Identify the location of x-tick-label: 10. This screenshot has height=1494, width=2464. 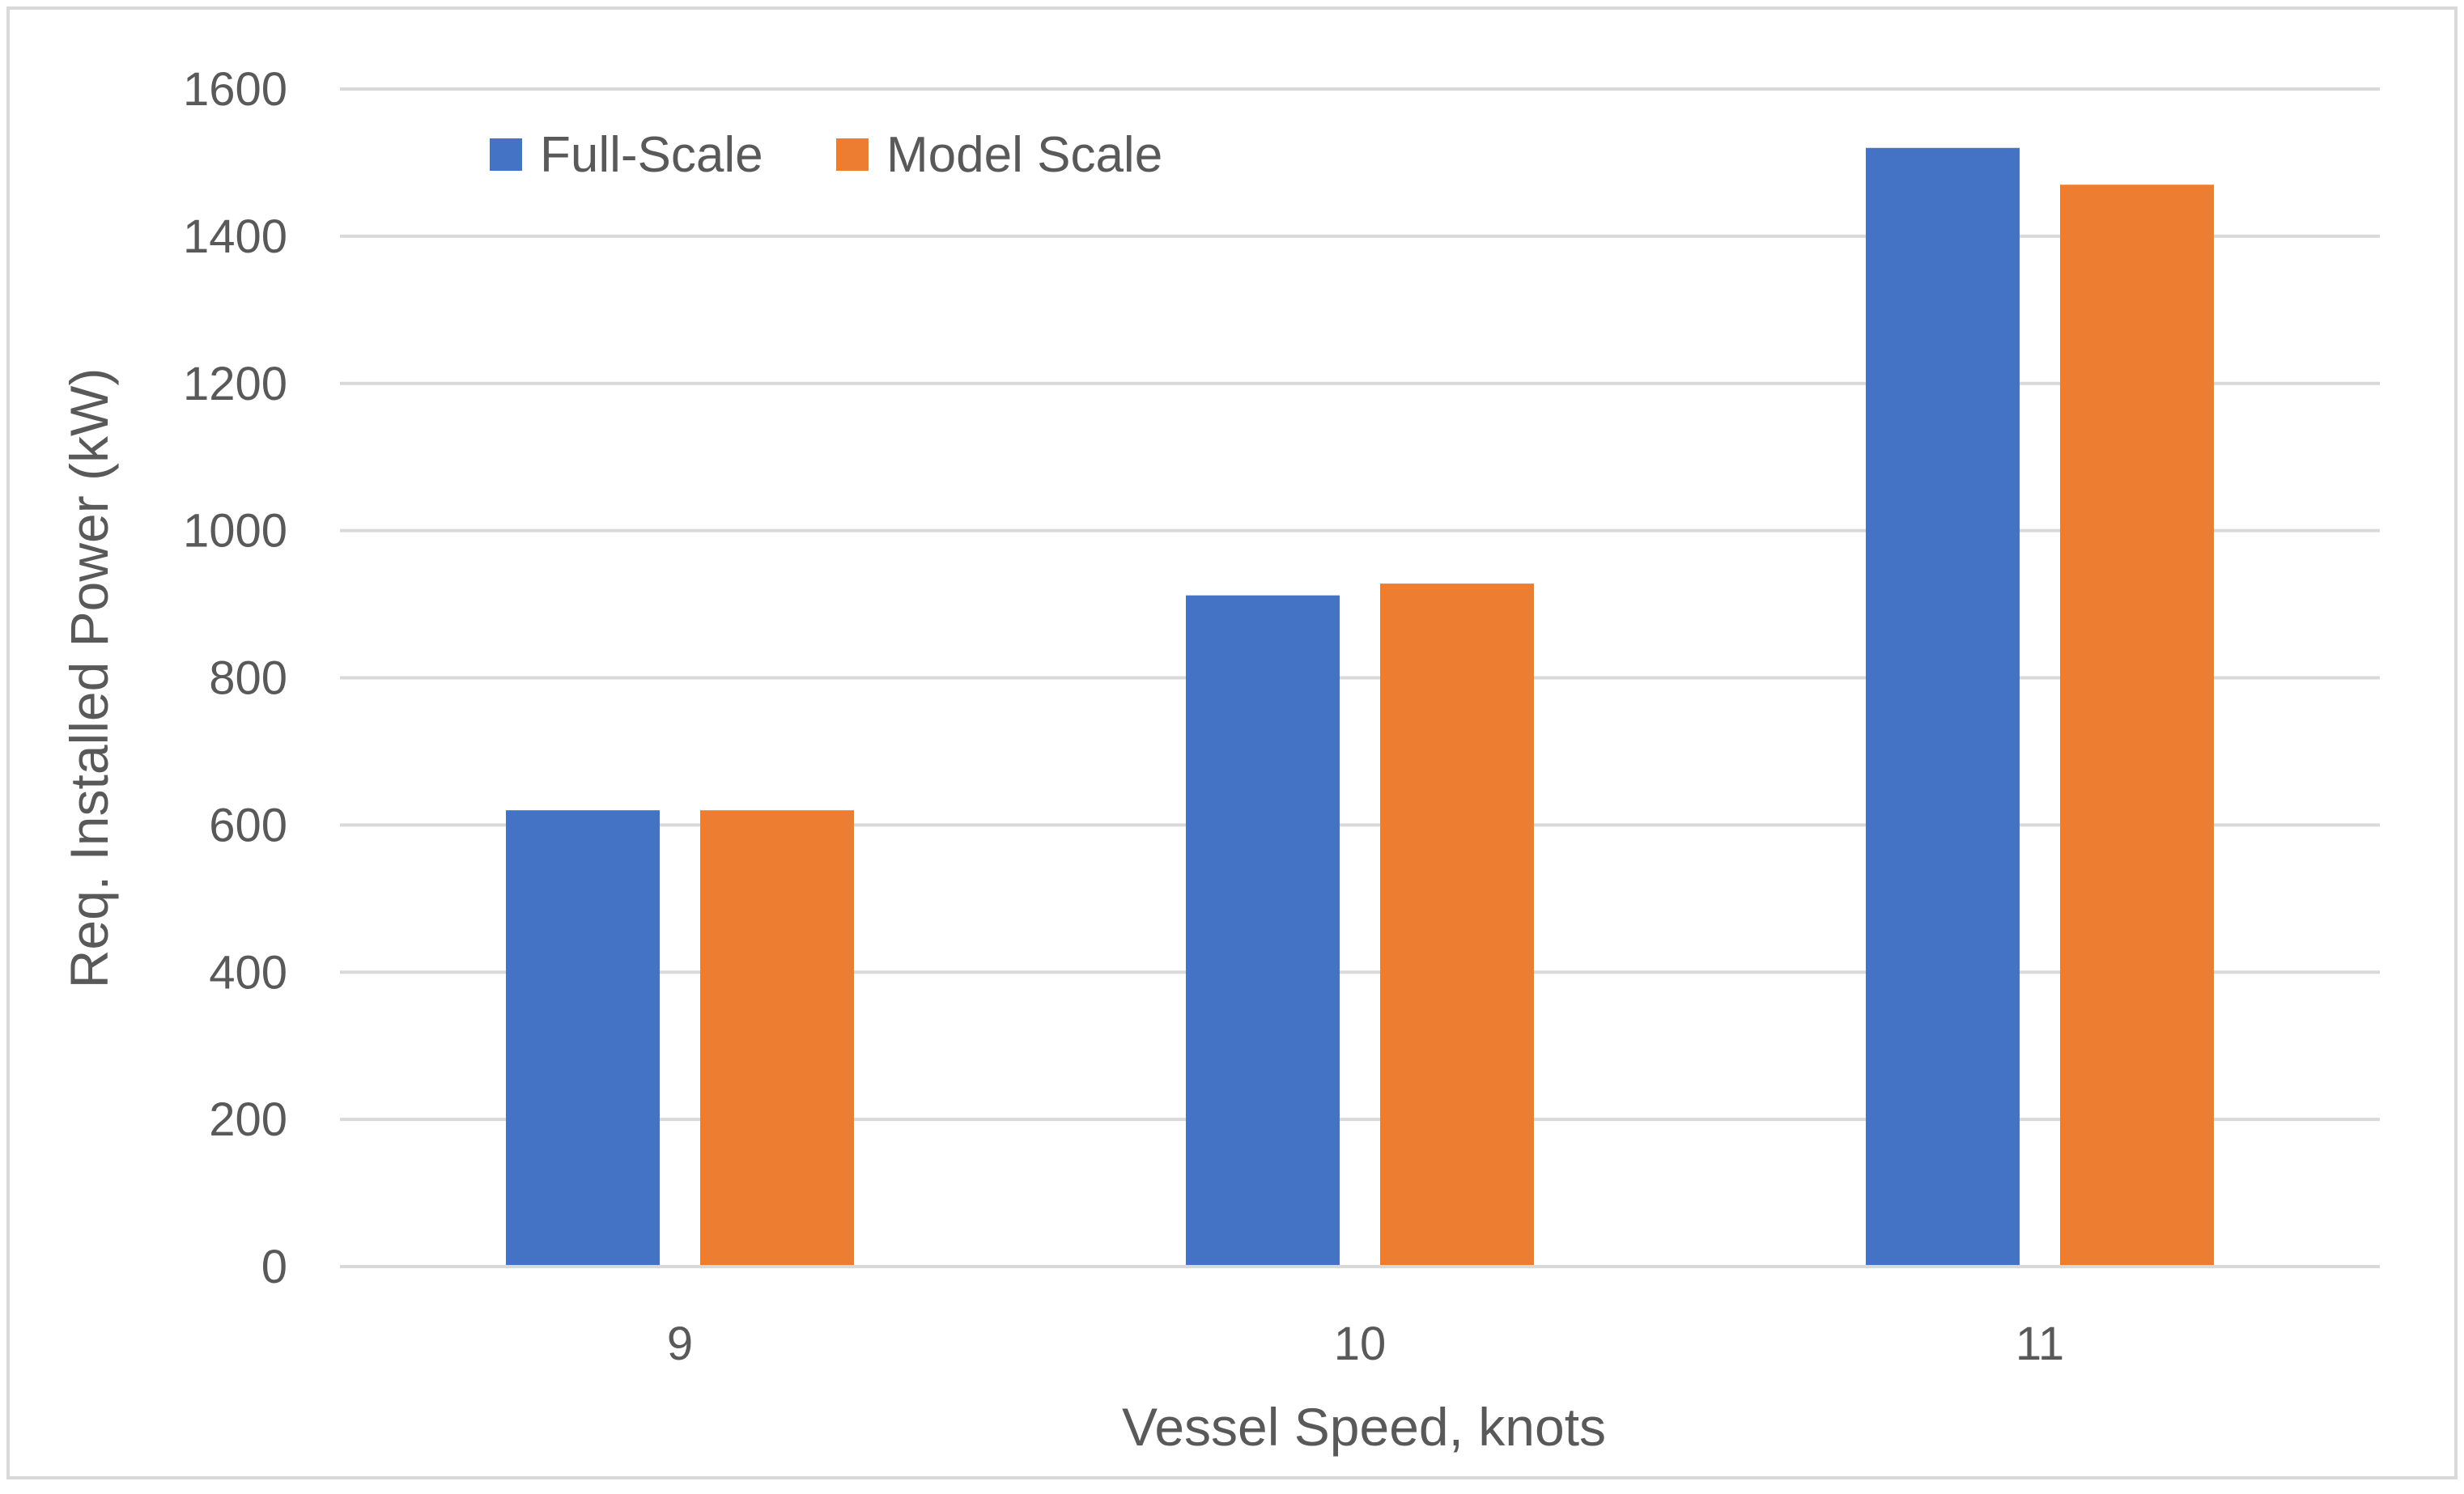
(1361, 1344).